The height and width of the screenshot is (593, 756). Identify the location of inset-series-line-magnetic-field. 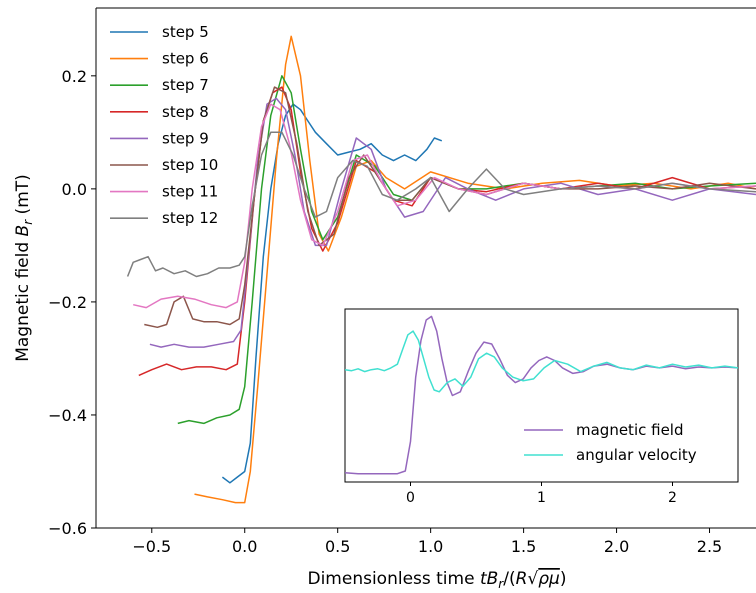
(541, 395).